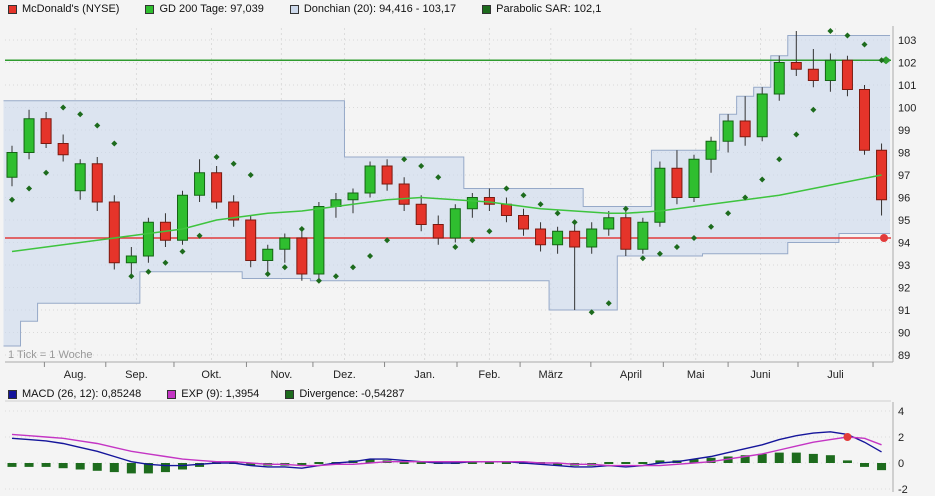 This screenshot has width=935, height=496. What do you see at coordinates (50, 355) in the screenshot?
I see `tick-note: 1 Tick = 1 Woche` at bounding box center [50, 355].